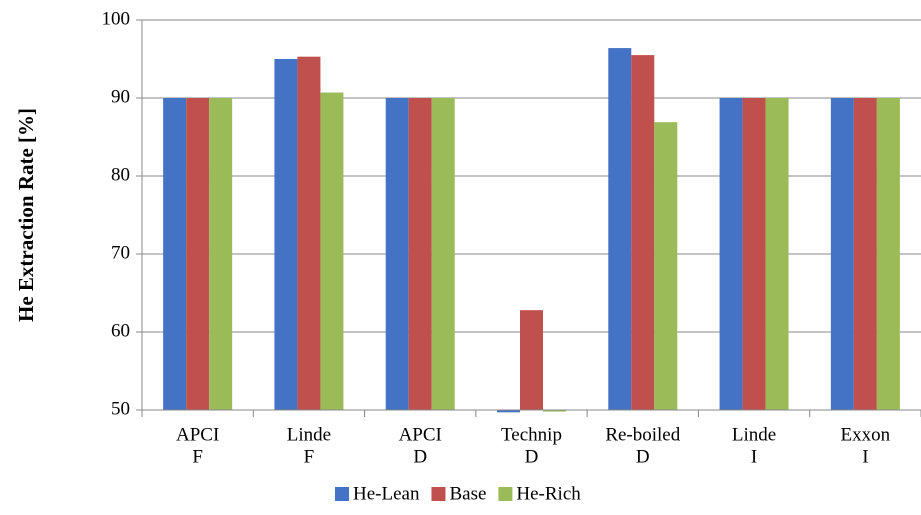 This screenshot has width=921, height=515. What do you see at coordinates (120, 174) in the screenshot?
I see `y-tick-label: 80` at bounding box center [120, 174].